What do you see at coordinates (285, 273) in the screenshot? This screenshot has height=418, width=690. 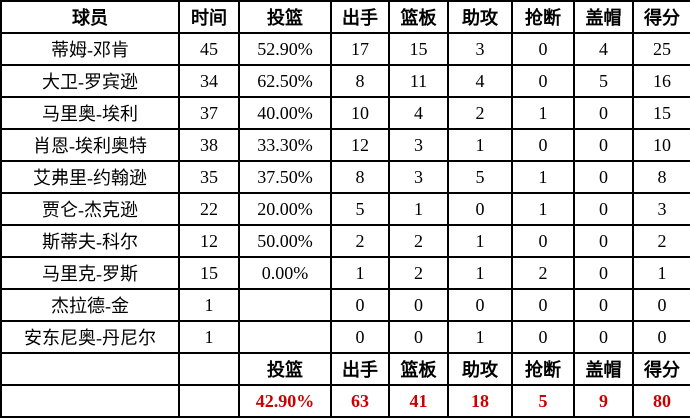 I see `stat-cell: 0.00%` at bounding box center [285, 273].